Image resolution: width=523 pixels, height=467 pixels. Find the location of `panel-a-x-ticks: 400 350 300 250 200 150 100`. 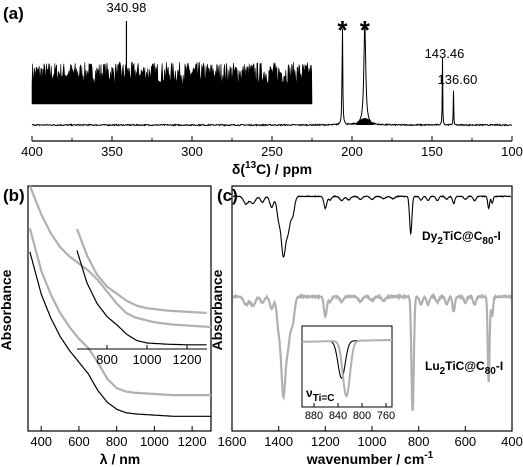

panel-a-x-ticks: 400 350 300 250 200 150 100 is located at coordinates (272, 147).